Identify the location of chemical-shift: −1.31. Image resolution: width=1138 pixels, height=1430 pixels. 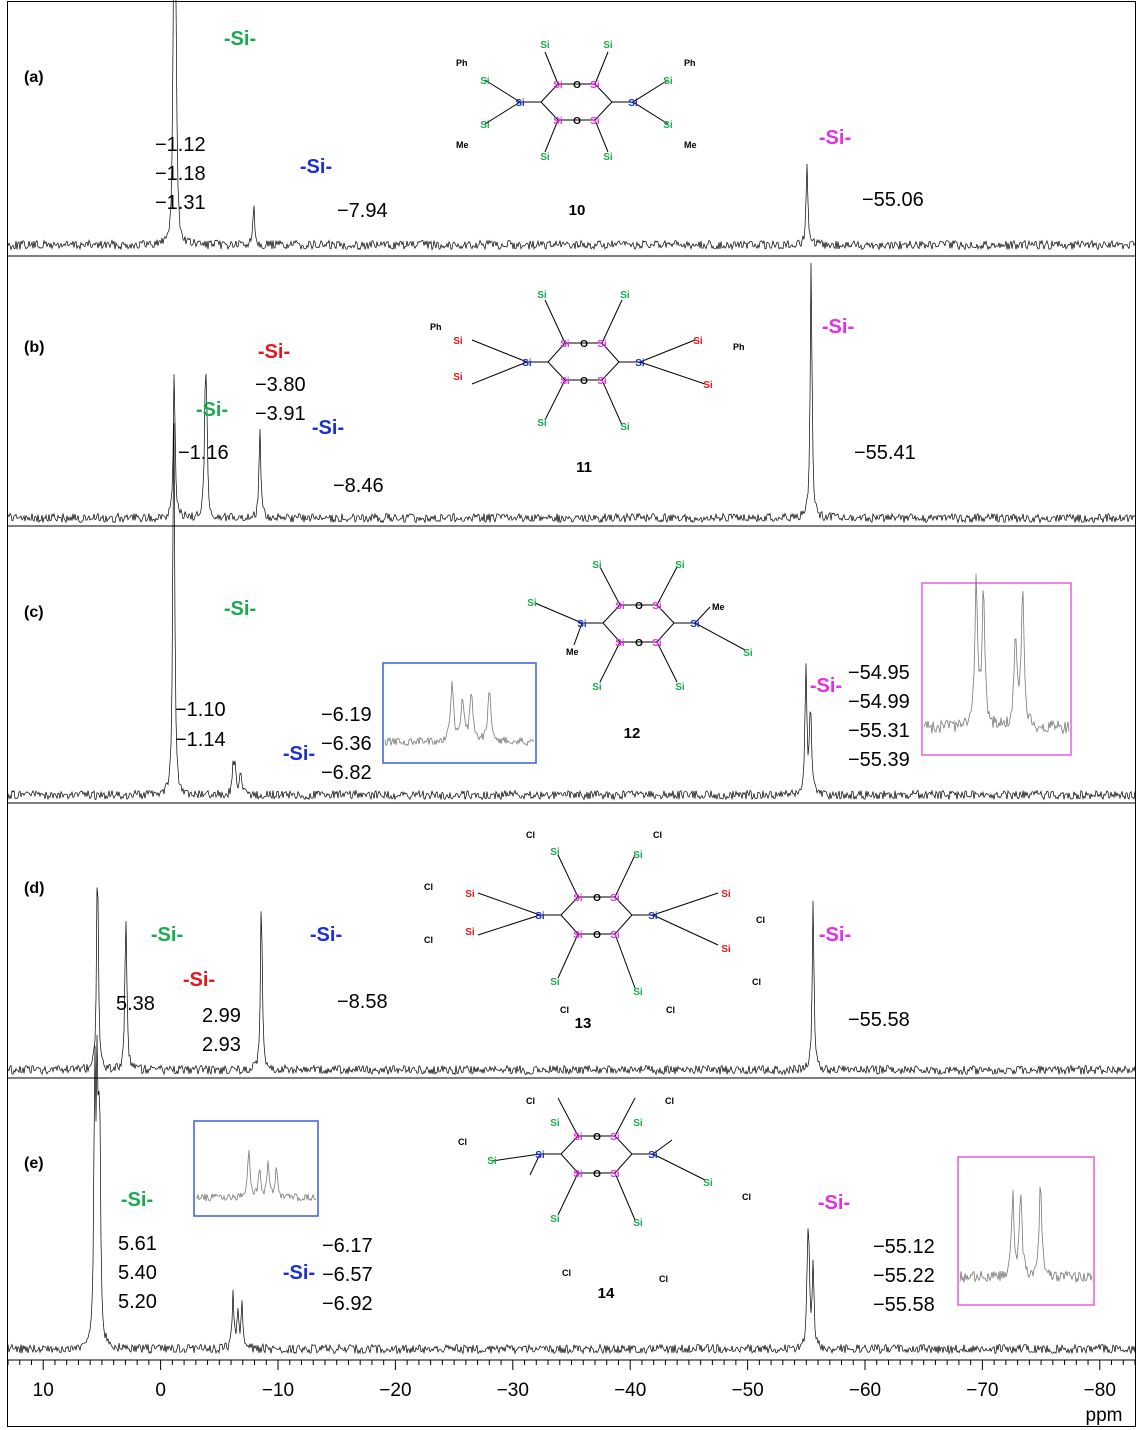
(180, 203).